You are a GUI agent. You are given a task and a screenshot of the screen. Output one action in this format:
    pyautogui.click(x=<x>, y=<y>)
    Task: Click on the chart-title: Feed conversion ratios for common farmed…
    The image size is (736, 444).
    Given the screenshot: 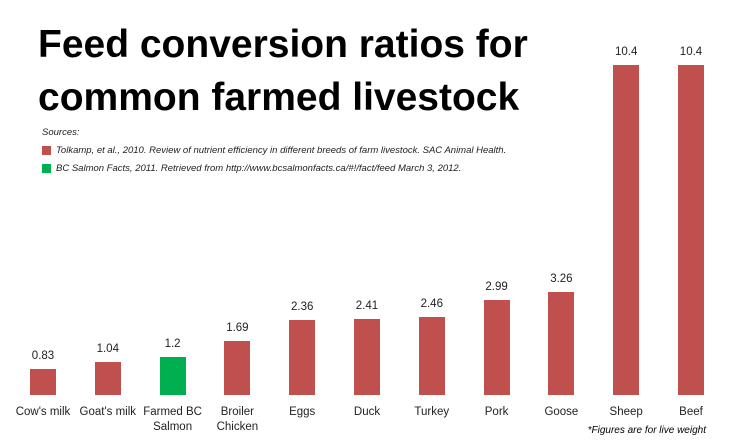 What is the action you would take?
    pyautogui.click(x=283, y=71)
    